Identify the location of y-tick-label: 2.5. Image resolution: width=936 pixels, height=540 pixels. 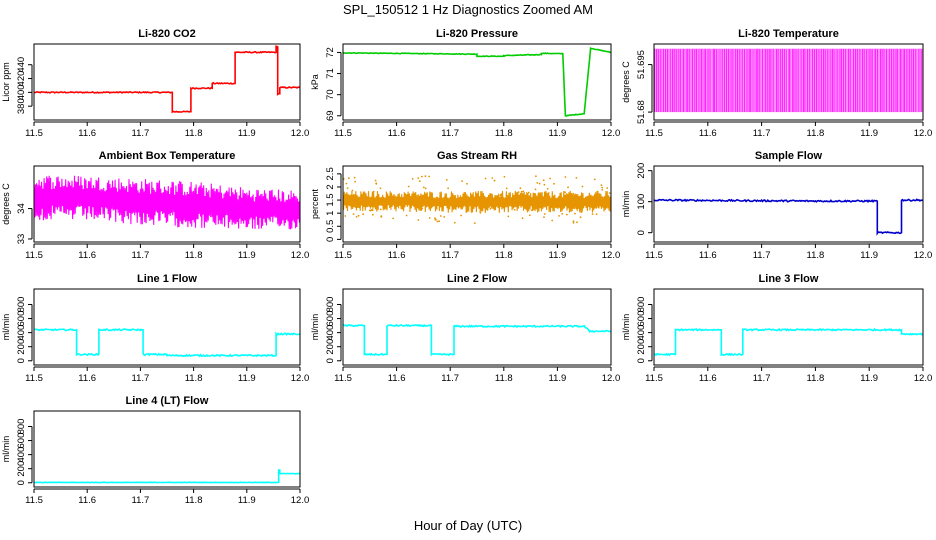
(330, 173).